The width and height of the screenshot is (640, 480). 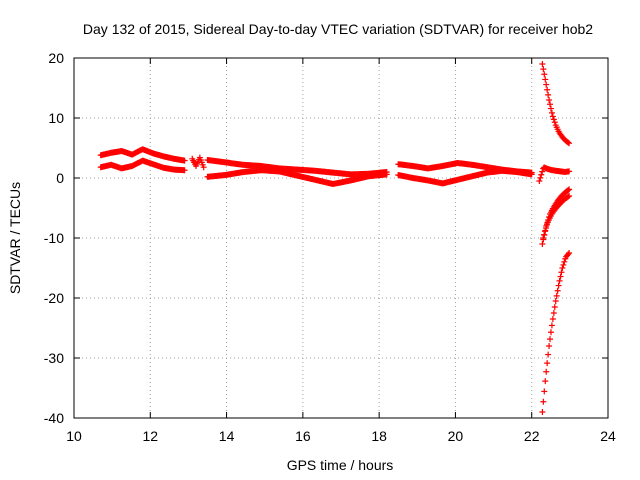 What do you see at coordinates (556, 104) in the screenshot?
I see `series-spike-high` at bounding box center [556, 104].